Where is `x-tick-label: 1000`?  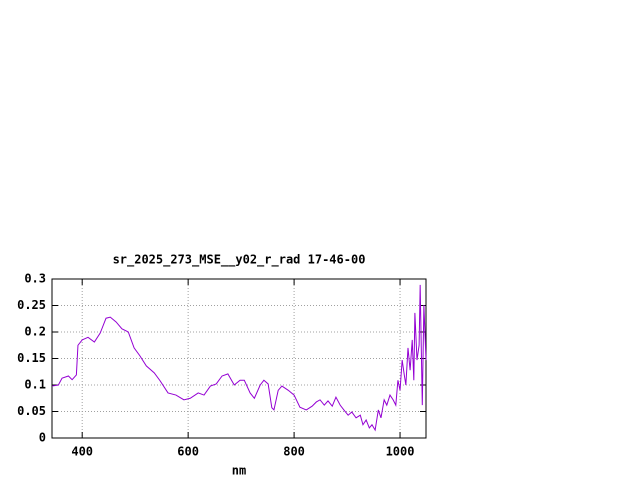 x-tick-label: 1000 is located at coordinates (400, 452).